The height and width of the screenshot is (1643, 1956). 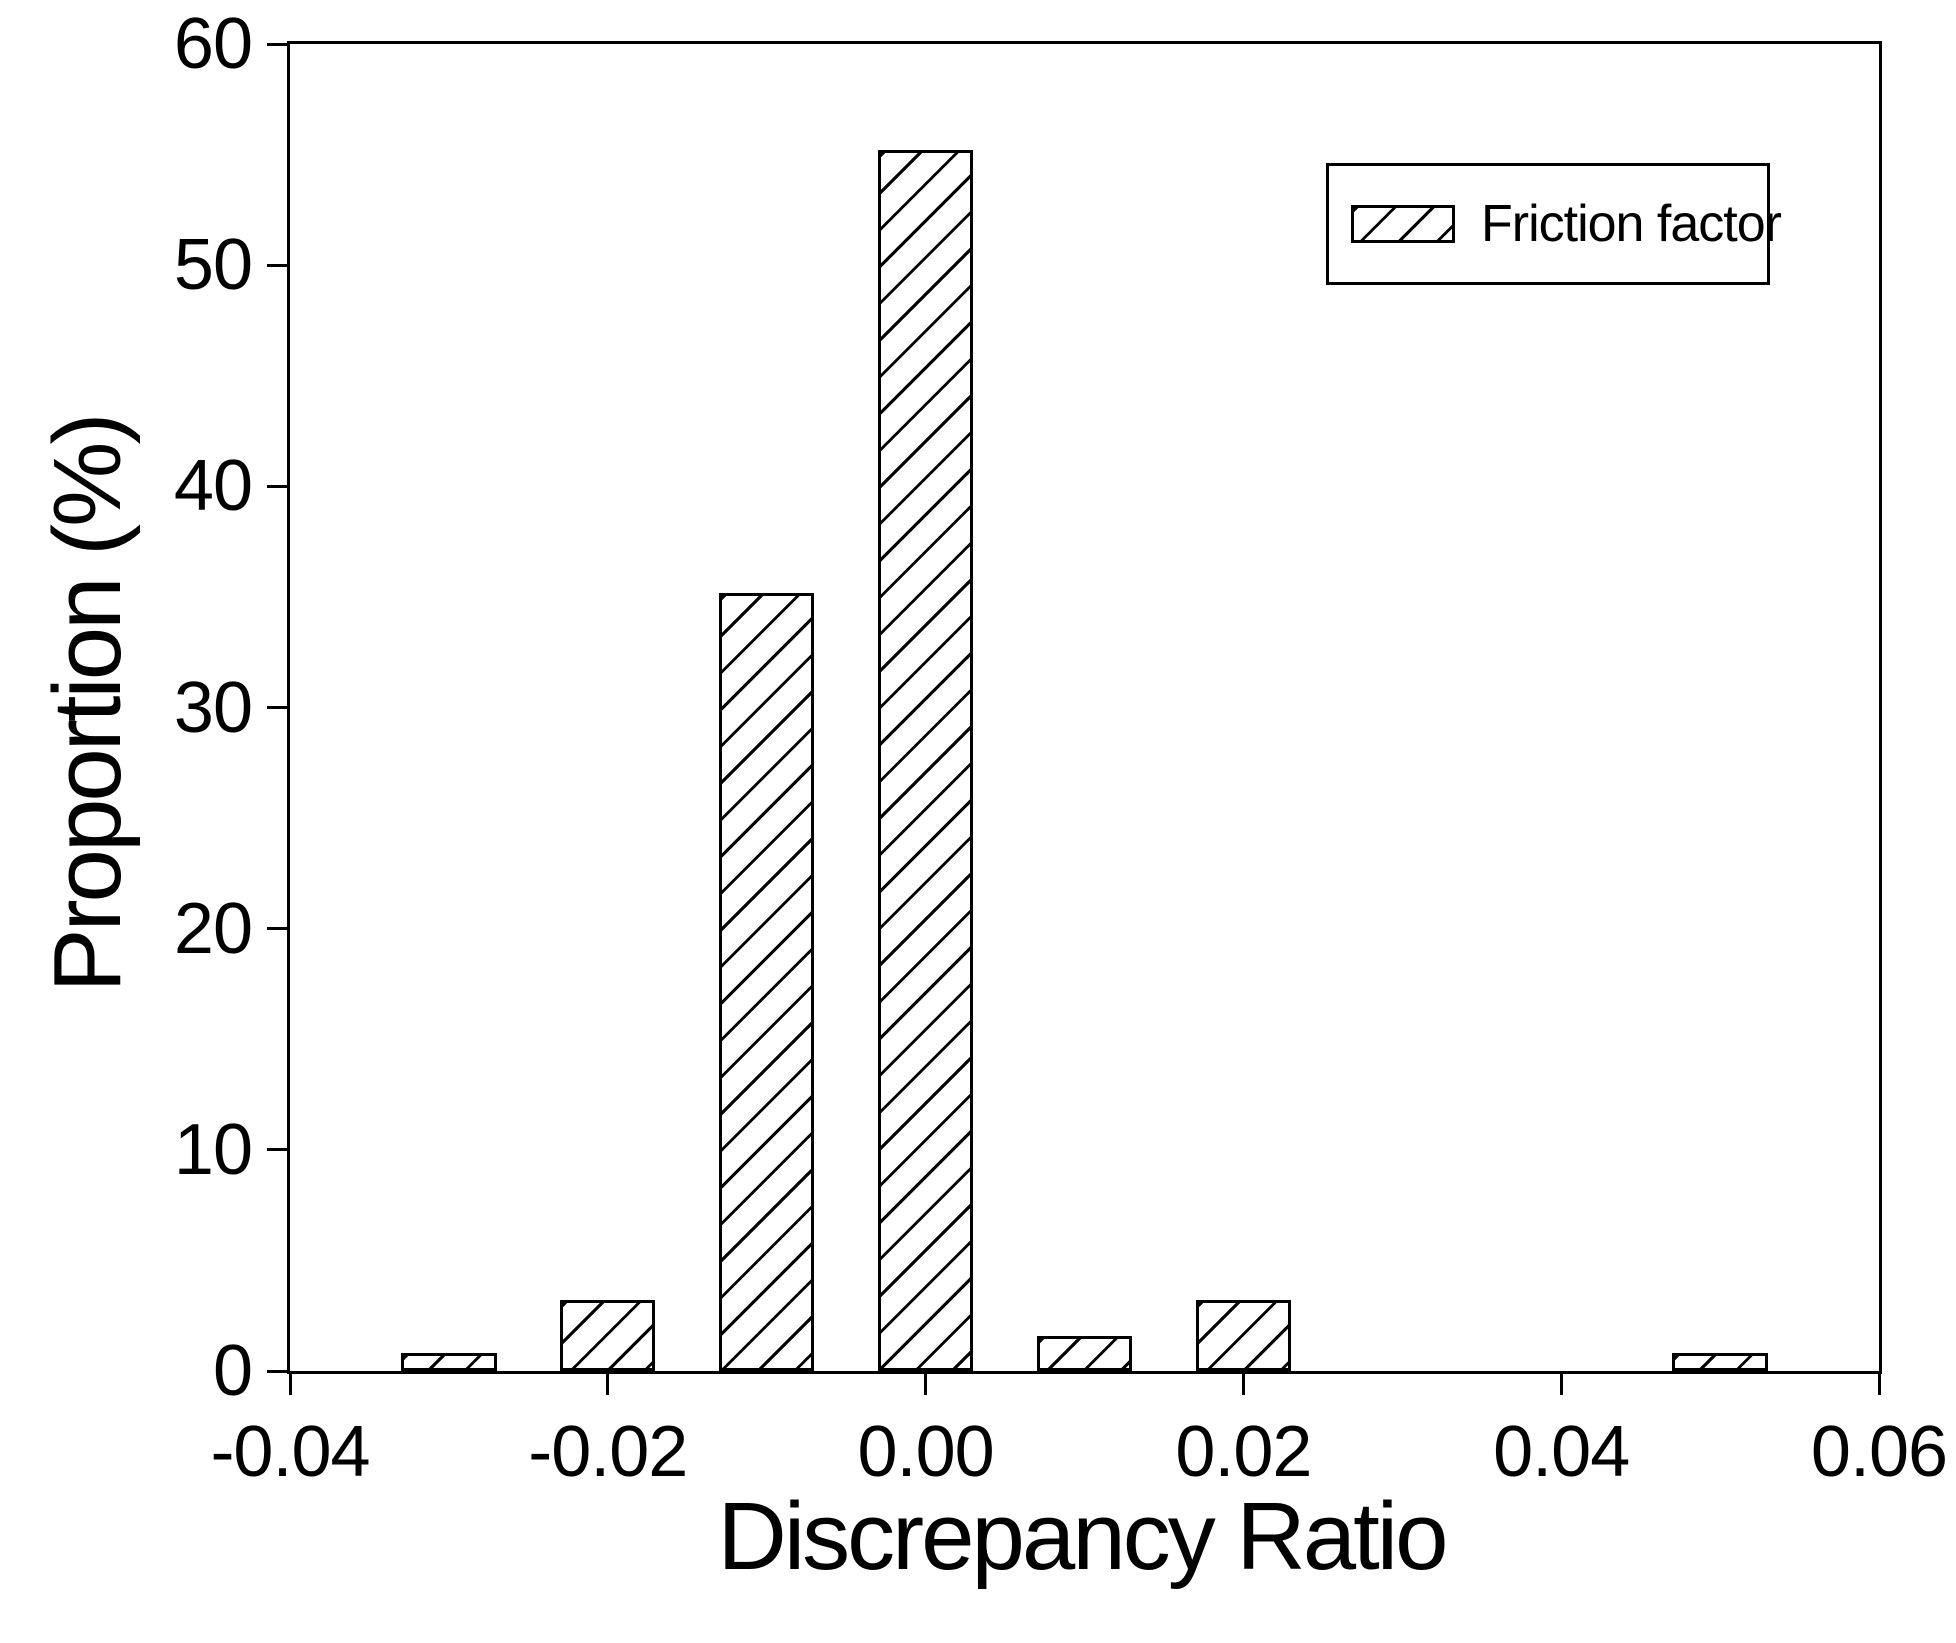 I want to click on x-axis-tick-label: -0.02, so click(x=608, y=1452).